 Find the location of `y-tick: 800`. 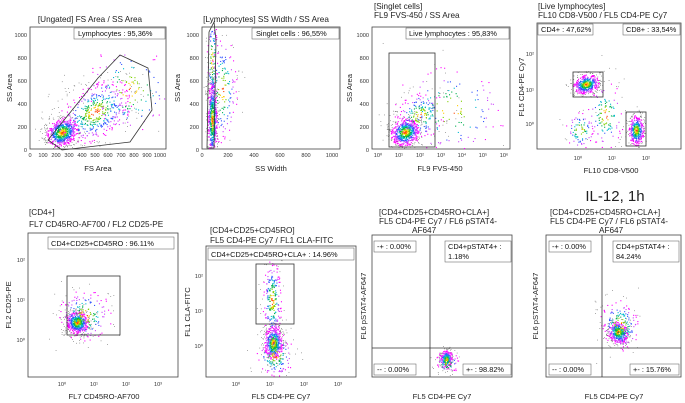

y-tick: 800 is located at coordinates (364, 59).